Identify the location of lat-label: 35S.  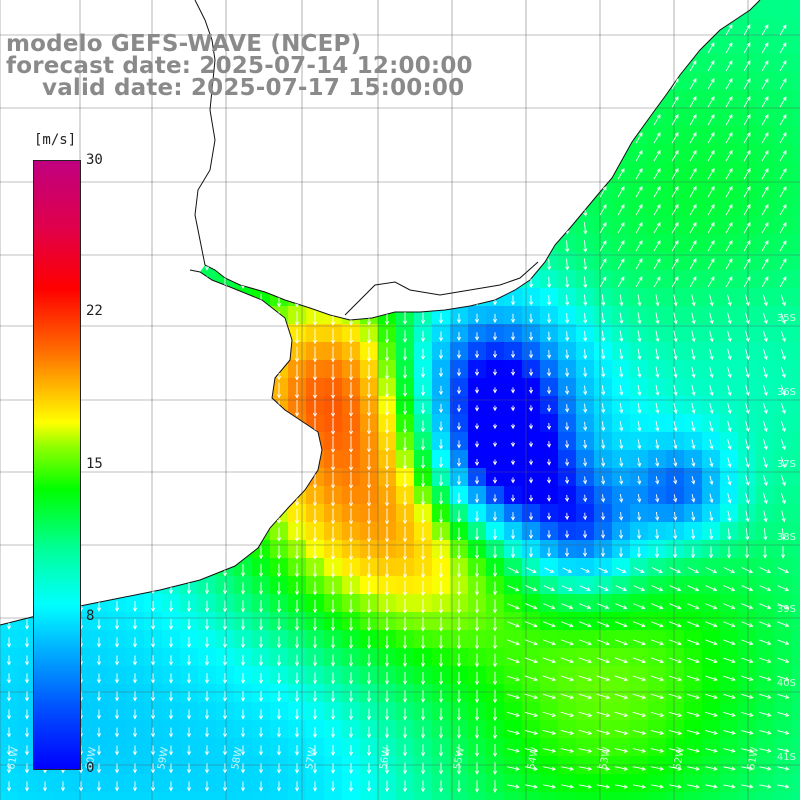
(786, 318).